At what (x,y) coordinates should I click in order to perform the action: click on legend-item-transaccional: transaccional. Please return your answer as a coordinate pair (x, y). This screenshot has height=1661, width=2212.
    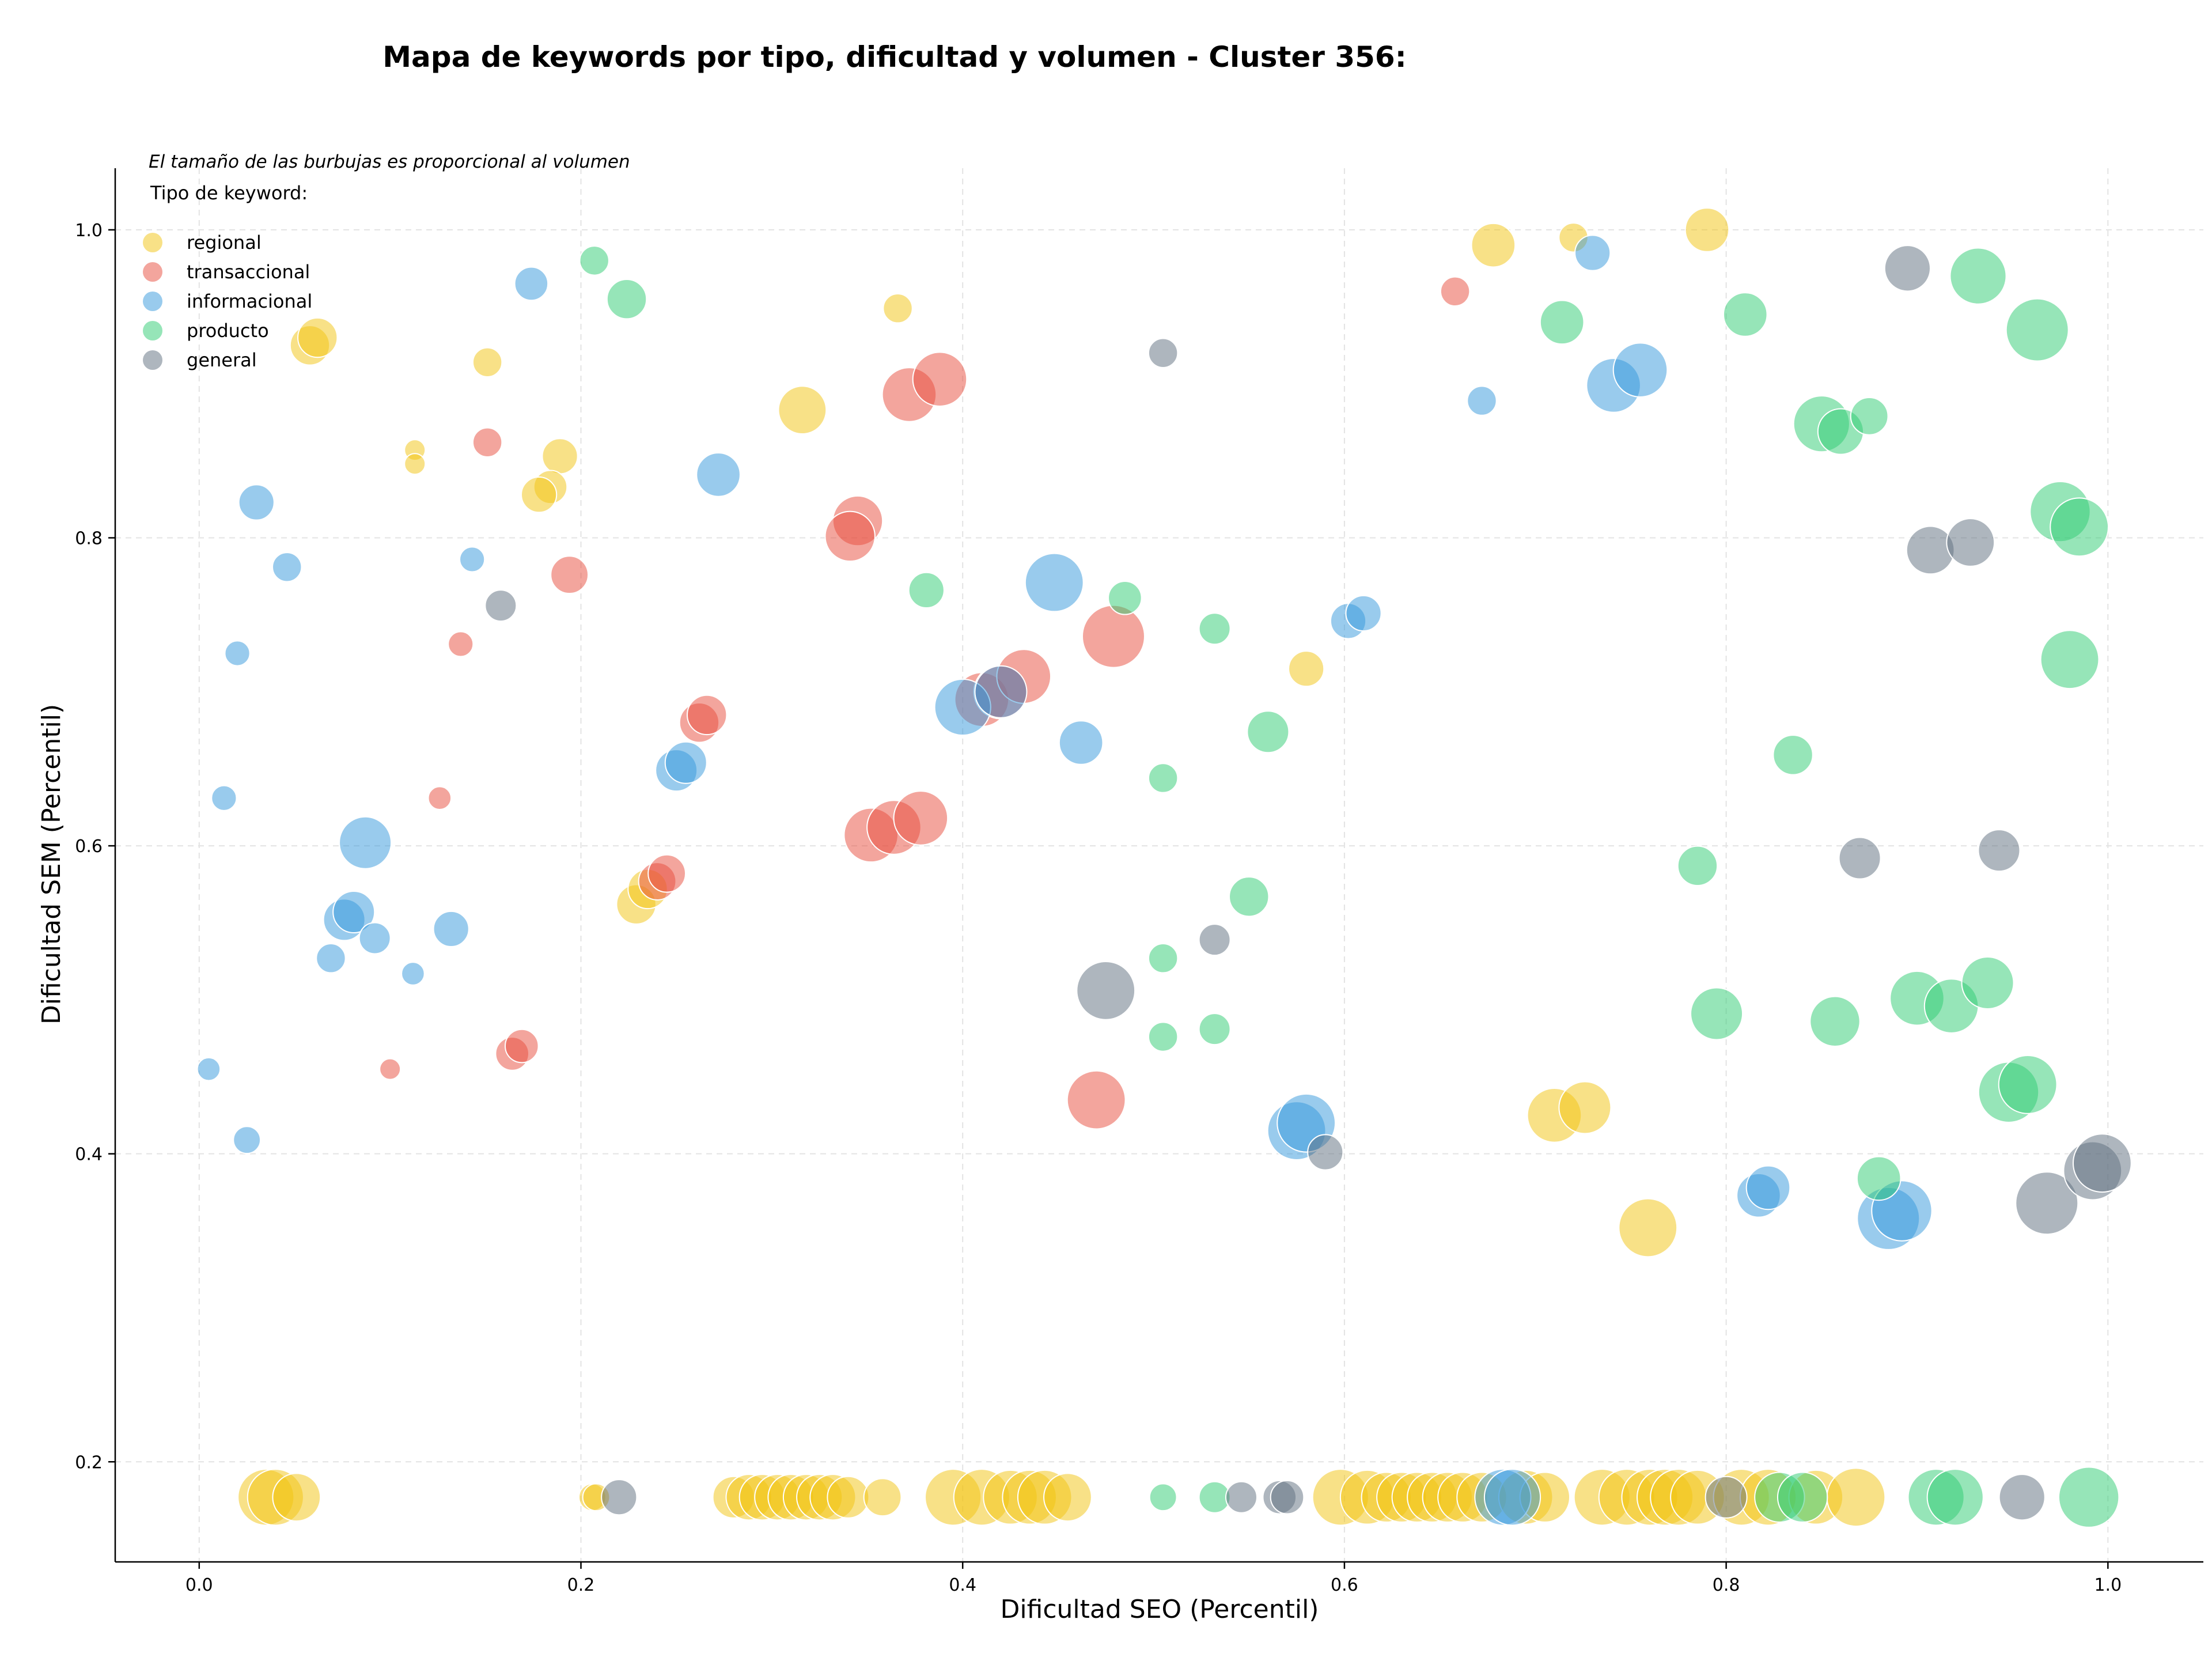
    Looking at the image, I should click on (226, 272).